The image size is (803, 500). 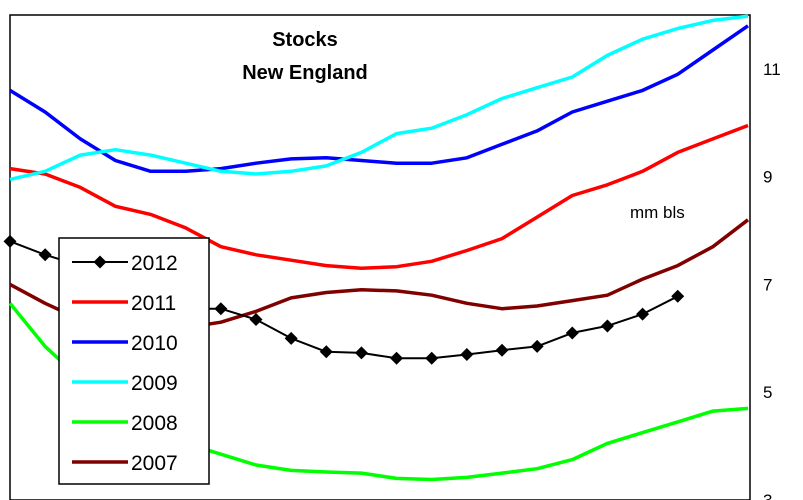 What do you see at coordinates (305, 73) in the screenshot?
I see `chart-subtitle: New England` at bounding box center [305, 73].